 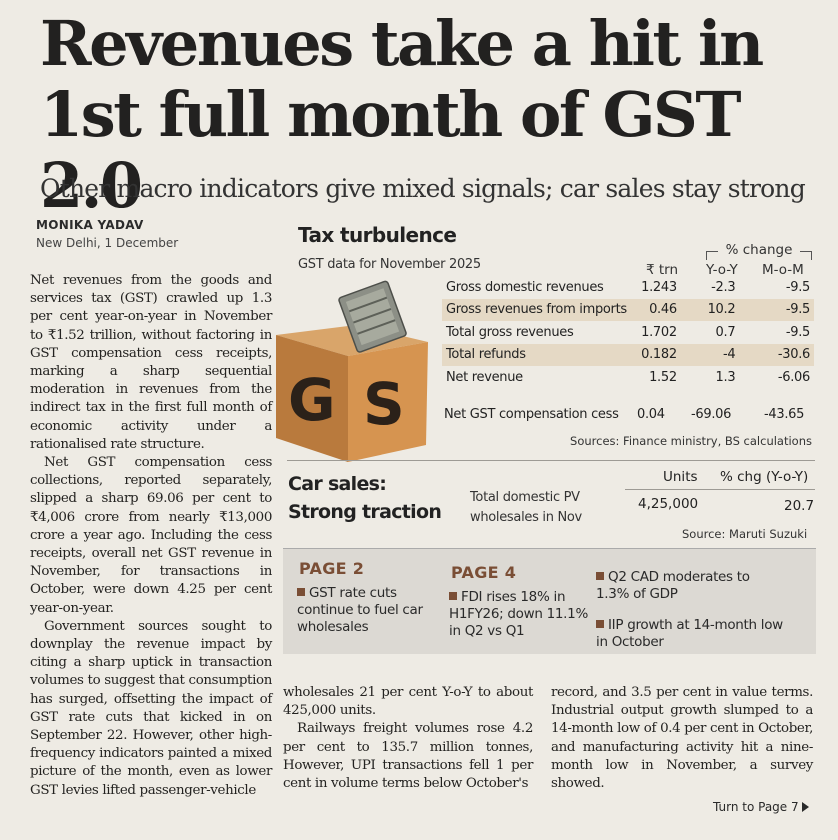 What do you see at coordinates (745, 534) in the screenshot?
I see `car-source: Source: Maruti Suzuki` at bounding box center [745, 534].